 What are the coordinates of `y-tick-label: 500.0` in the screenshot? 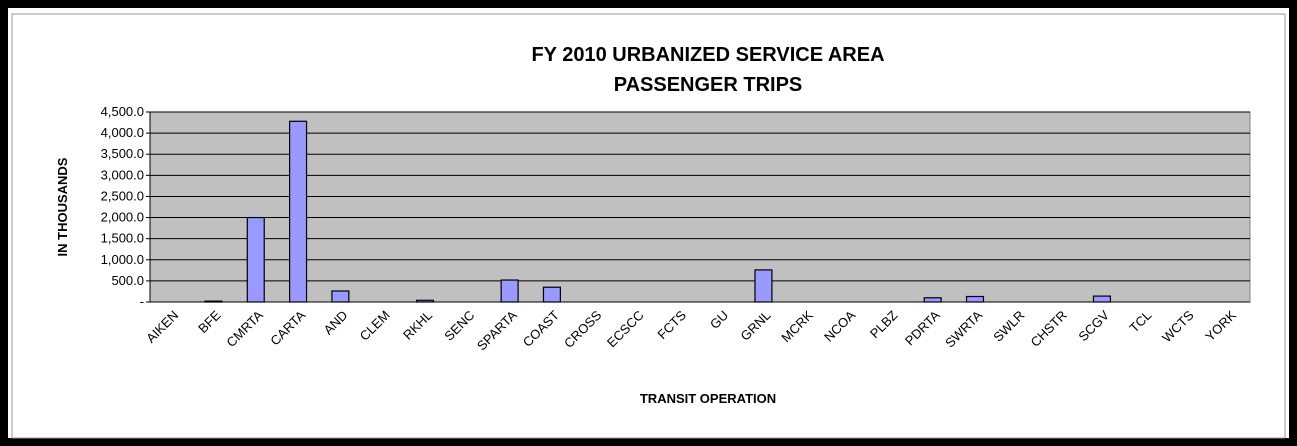 It's located at (127, 280).